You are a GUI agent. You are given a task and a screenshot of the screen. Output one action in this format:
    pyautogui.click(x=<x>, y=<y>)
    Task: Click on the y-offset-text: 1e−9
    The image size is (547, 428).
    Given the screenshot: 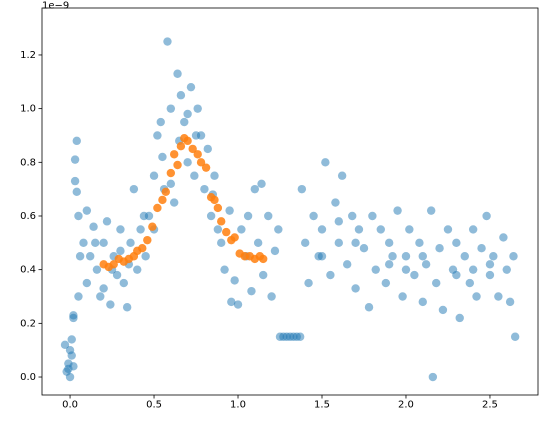 What is the action you would take?
    pyautogui.click(x=55, y=5)
    